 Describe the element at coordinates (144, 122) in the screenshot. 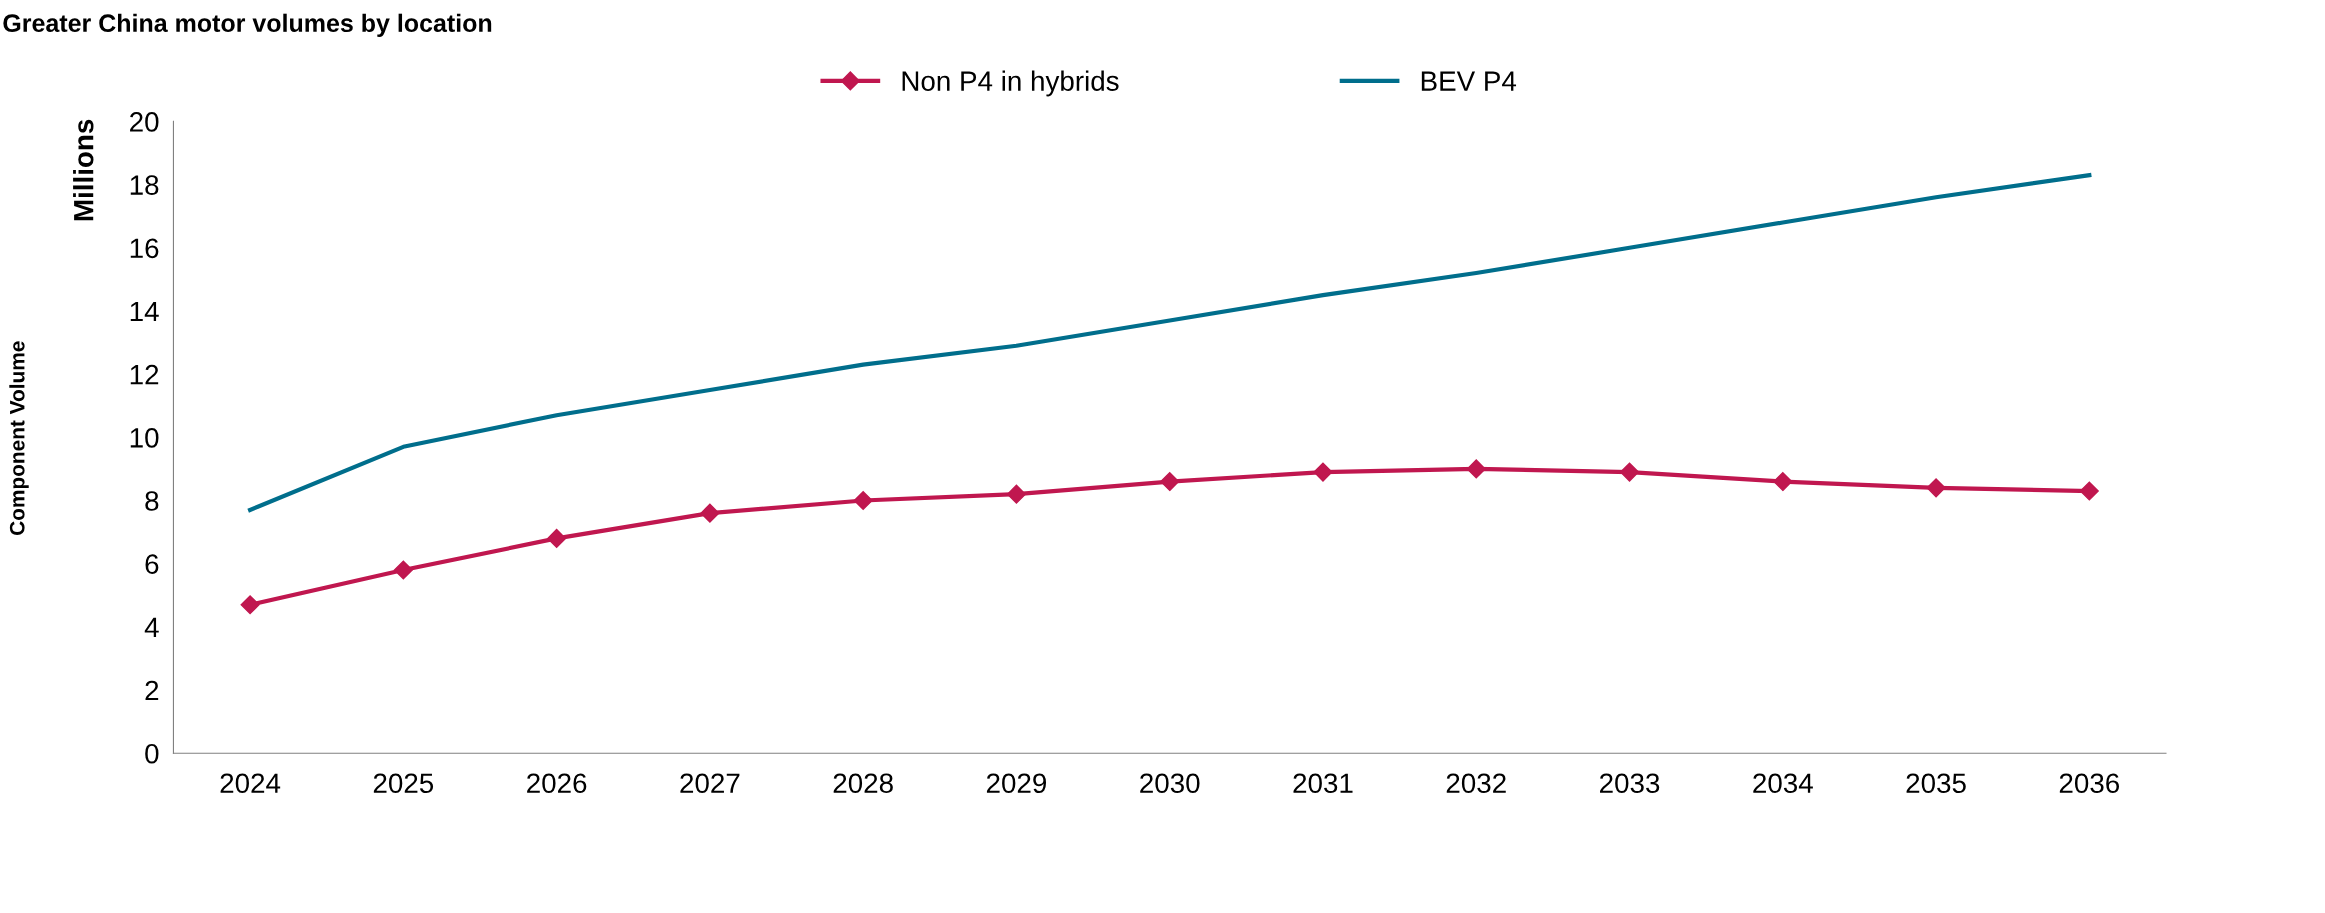

I see `y-tick-label: 20` at that location.